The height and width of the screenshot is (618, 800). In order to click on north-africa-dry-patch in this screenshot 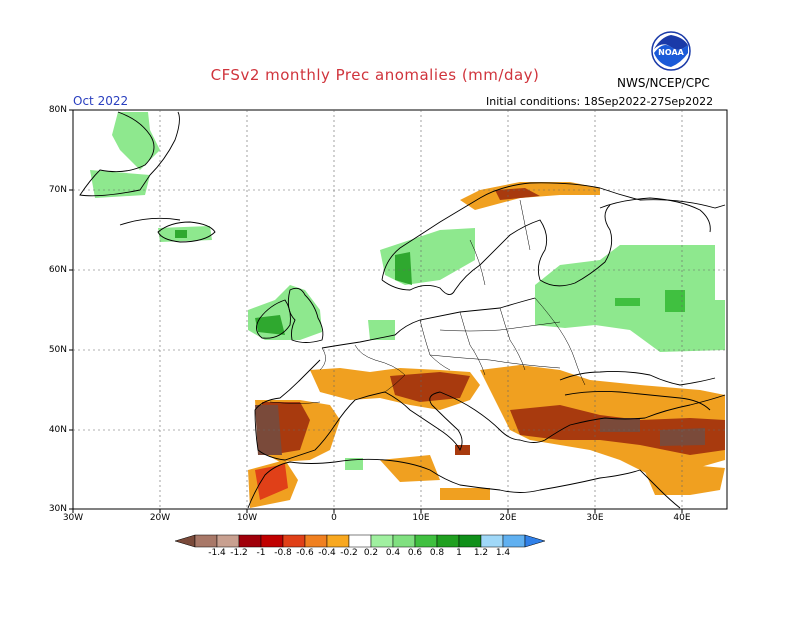, I will do `click(410, 468)`.